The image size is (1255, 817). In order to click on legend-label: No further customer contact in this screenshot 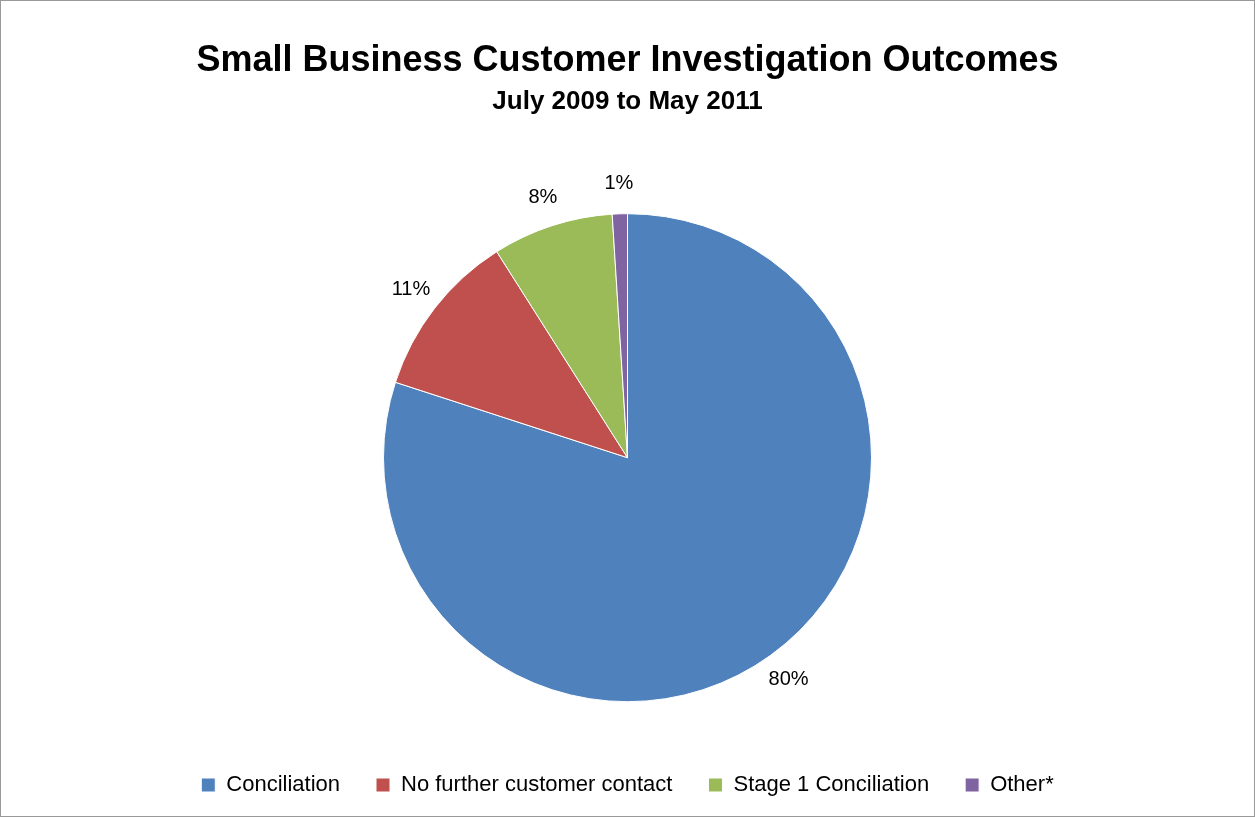, I will do `click(537, 784)`.